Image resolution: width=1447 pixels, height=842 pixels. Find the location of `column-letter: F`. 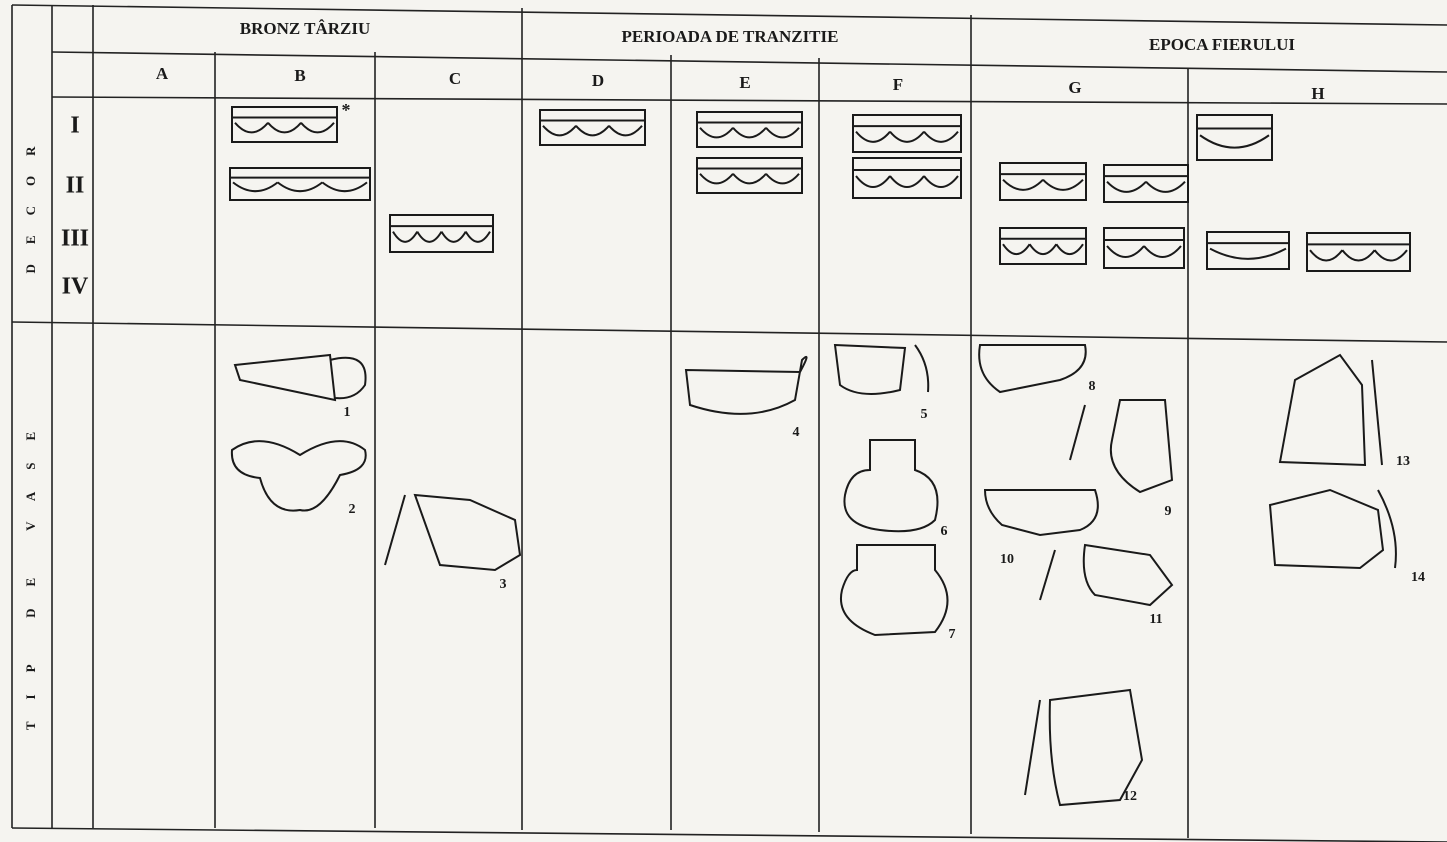

column-letter: F is located at coordinates (898, 84).